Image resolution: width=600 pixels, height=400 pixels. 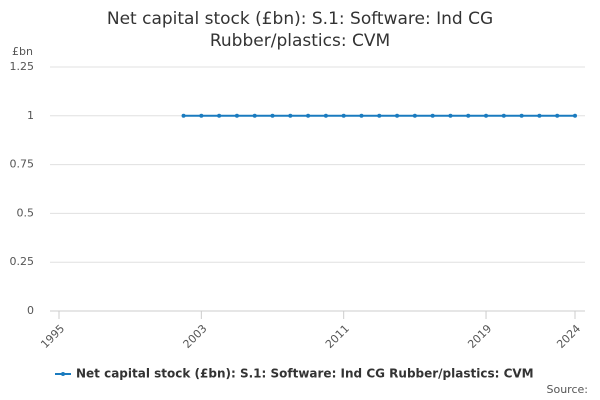 What do you see at coordinates (22, 66) in the screenshot?
I see `y-tick-label: 1.25` at bounding box center [22, 66].